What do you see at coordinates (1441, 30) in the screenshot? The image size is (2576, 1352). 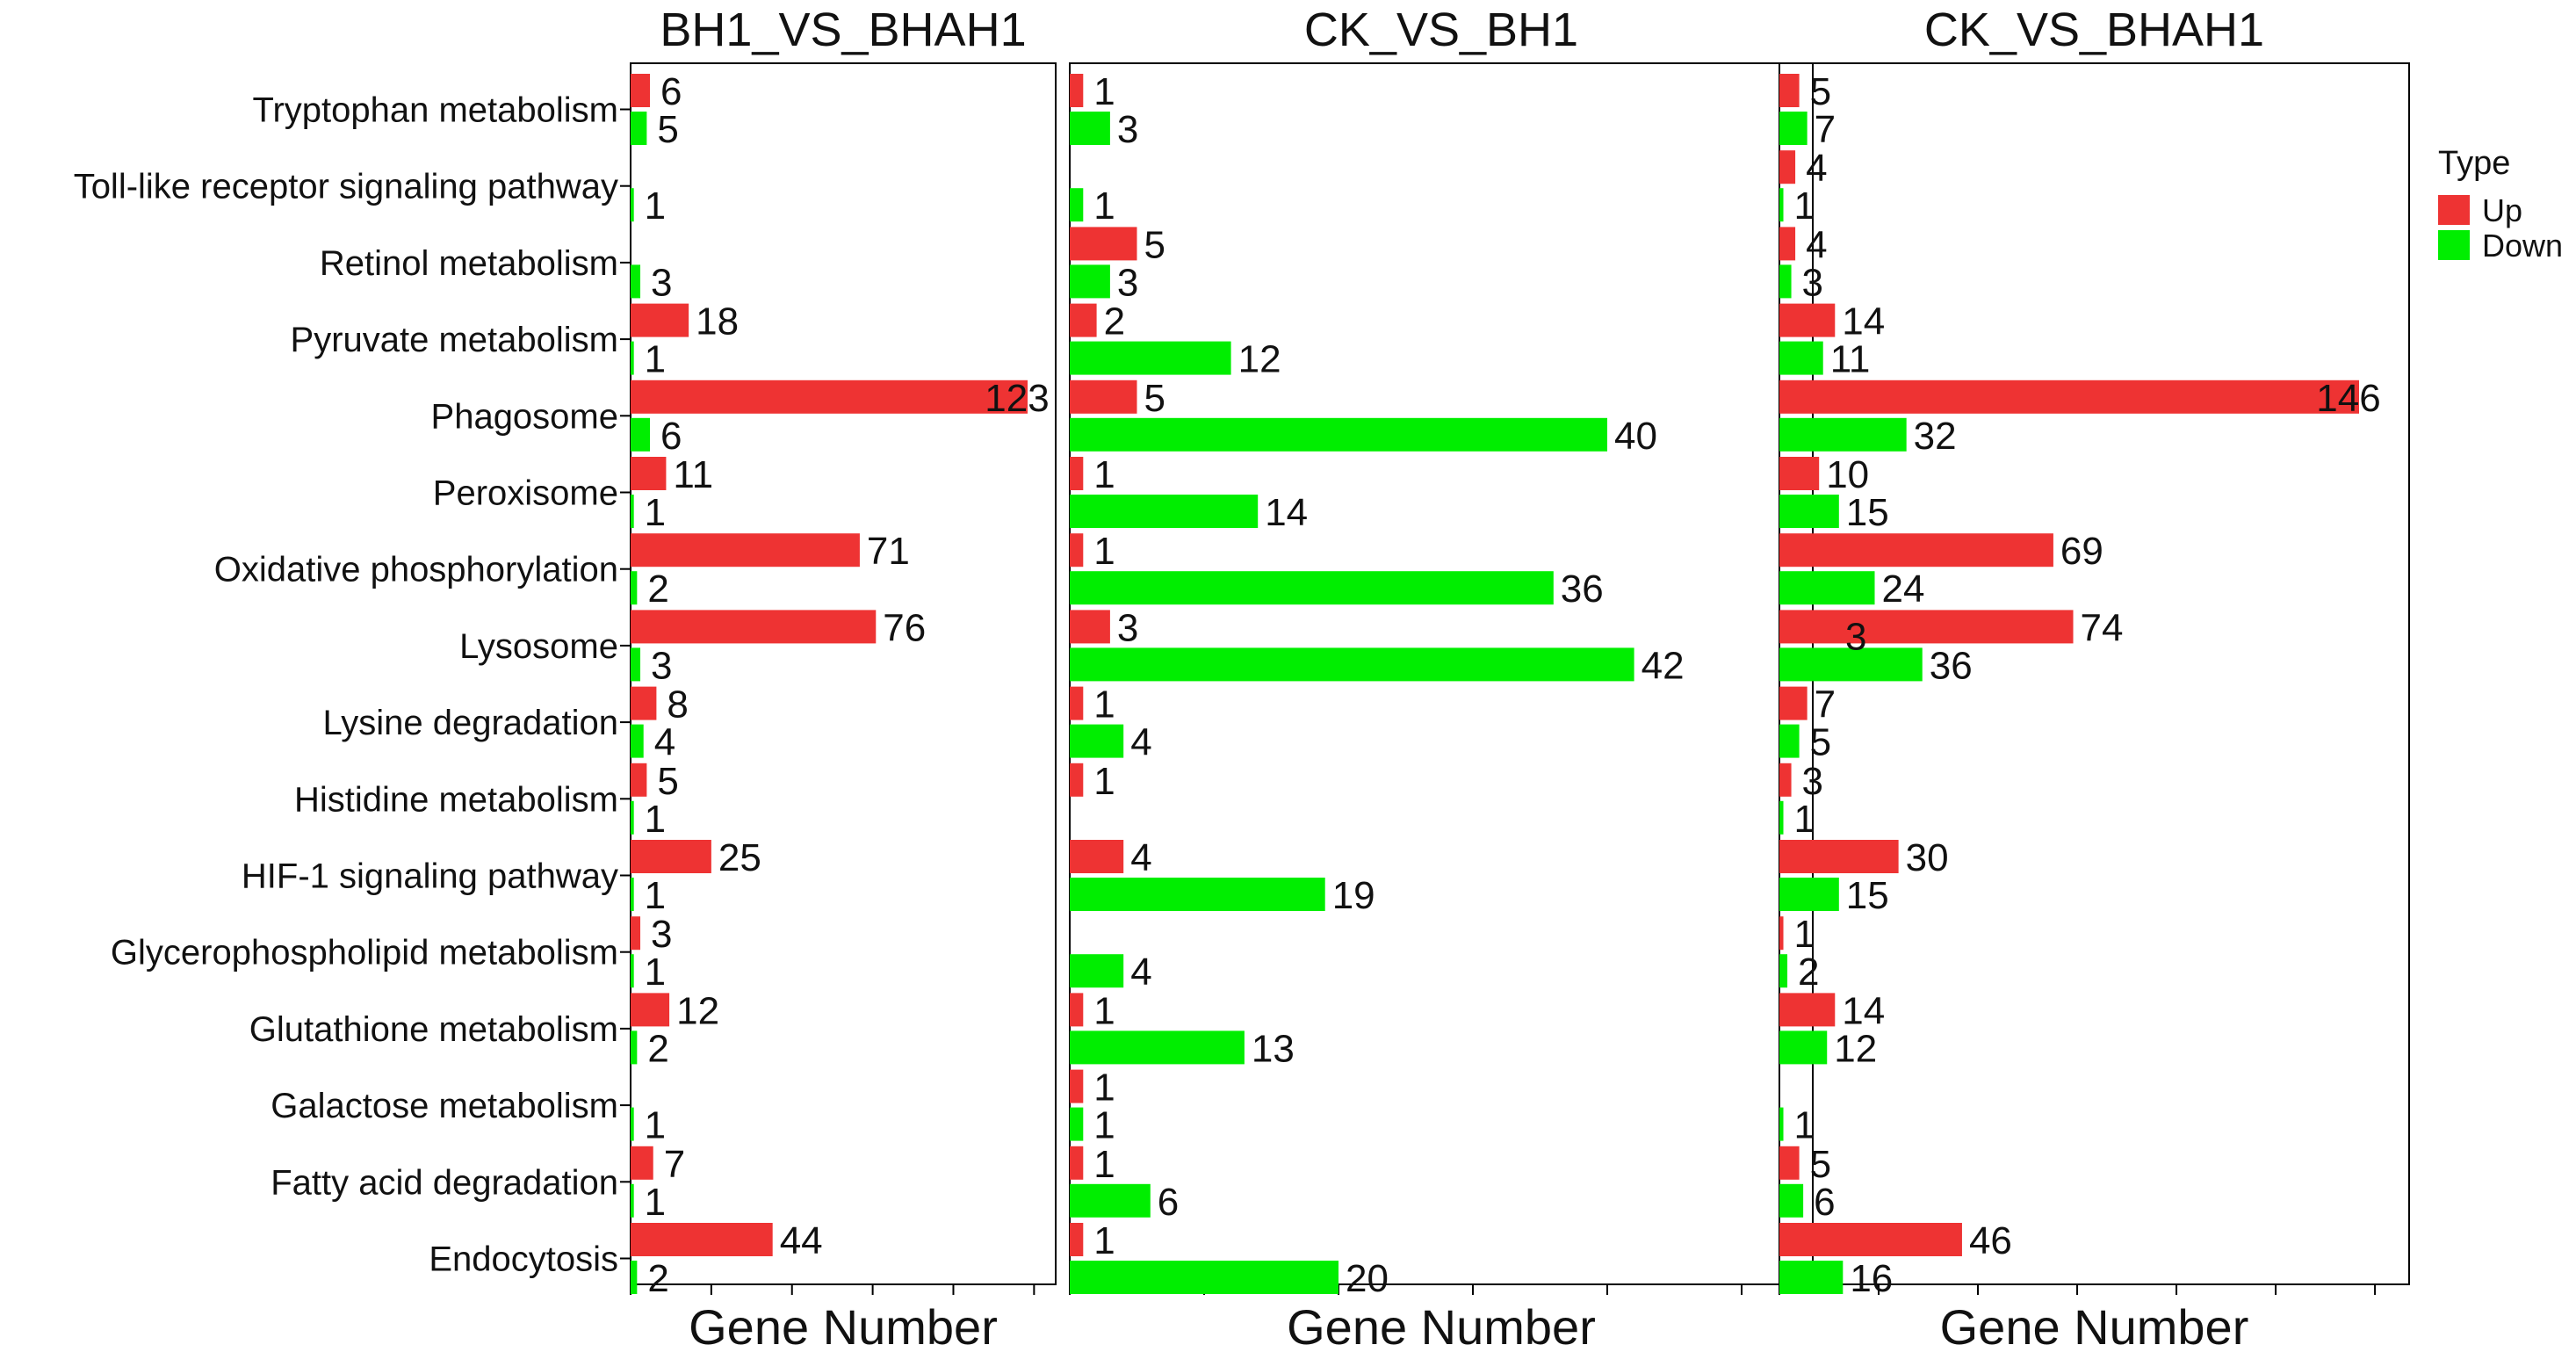 I see `panel-title: CK_VS_BH1` at bounding box center [1441, 30].